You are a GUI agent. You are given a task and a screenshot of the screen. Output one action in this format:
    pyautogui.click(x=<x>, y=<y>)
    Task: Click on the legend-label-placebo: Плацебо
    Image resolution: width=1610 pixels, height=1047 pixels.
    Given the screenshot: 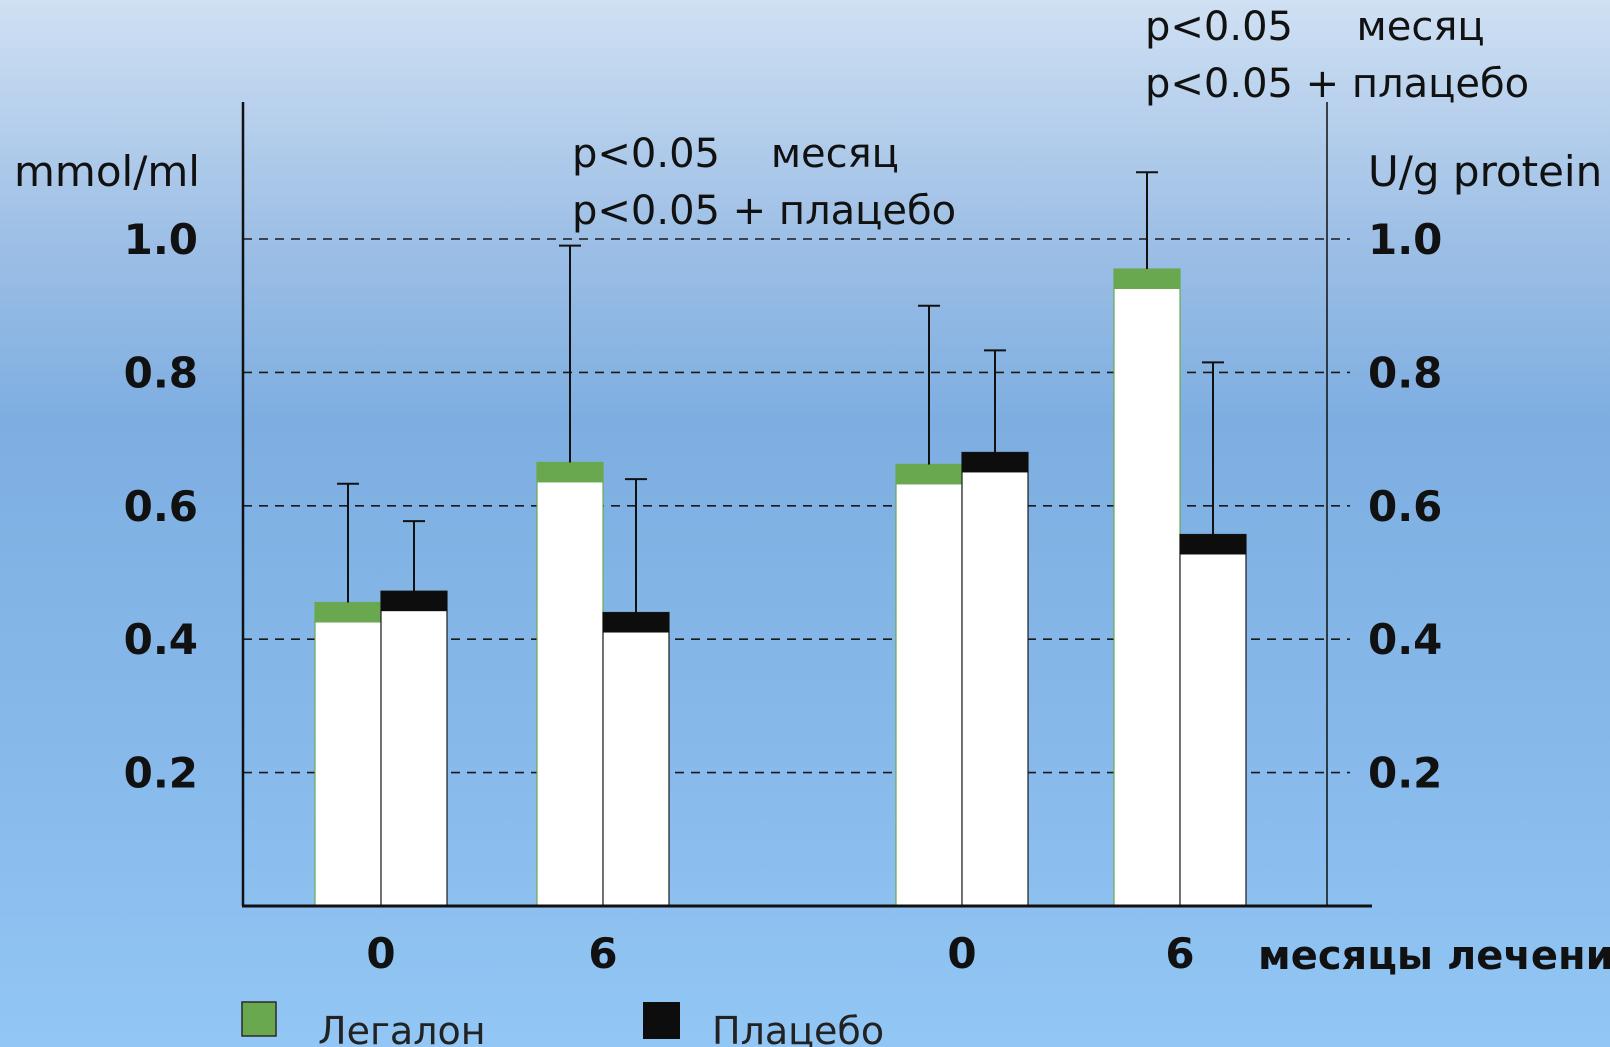 What is the action you would take?
    pyautogui.click(x=798, y=1028)
    